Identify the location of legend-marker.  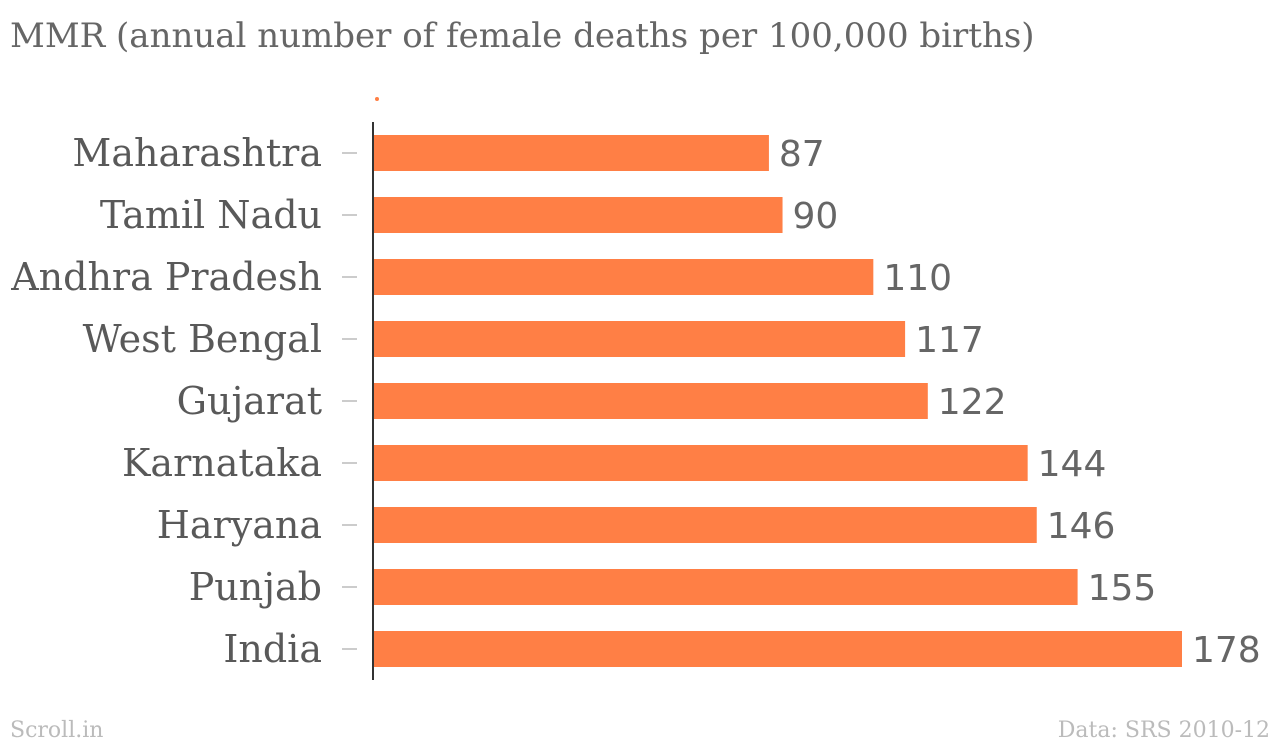
(377, 99).